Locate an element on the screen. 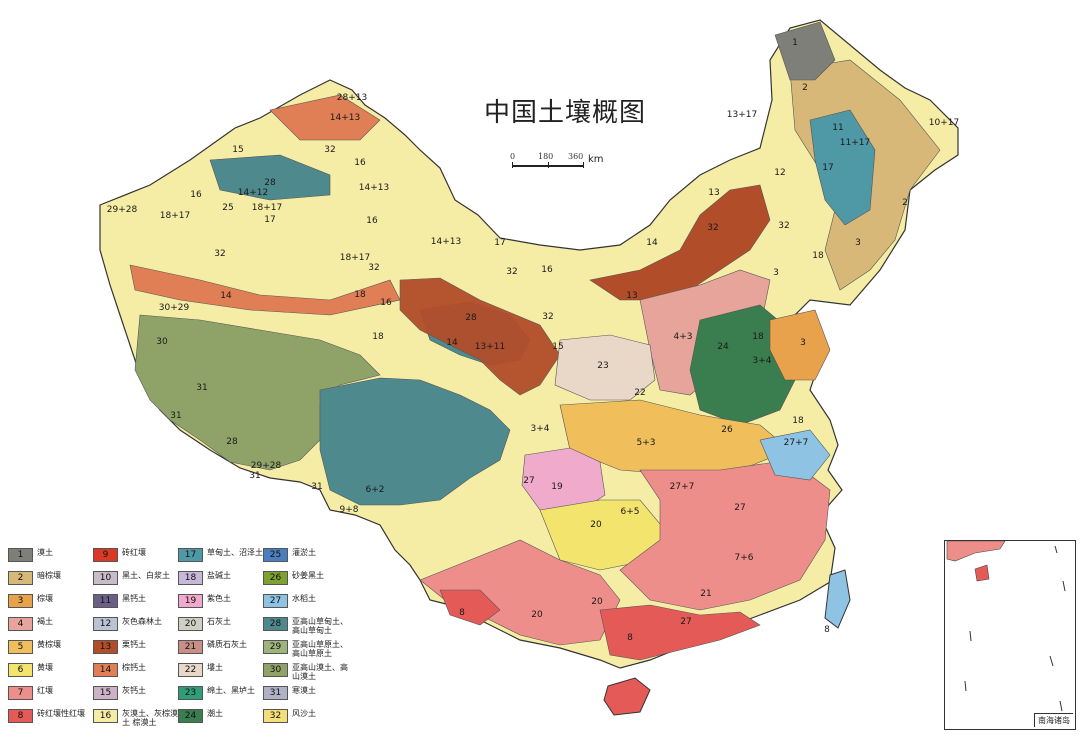  legend-swatch: 3 is located at coordinates (20, 601).